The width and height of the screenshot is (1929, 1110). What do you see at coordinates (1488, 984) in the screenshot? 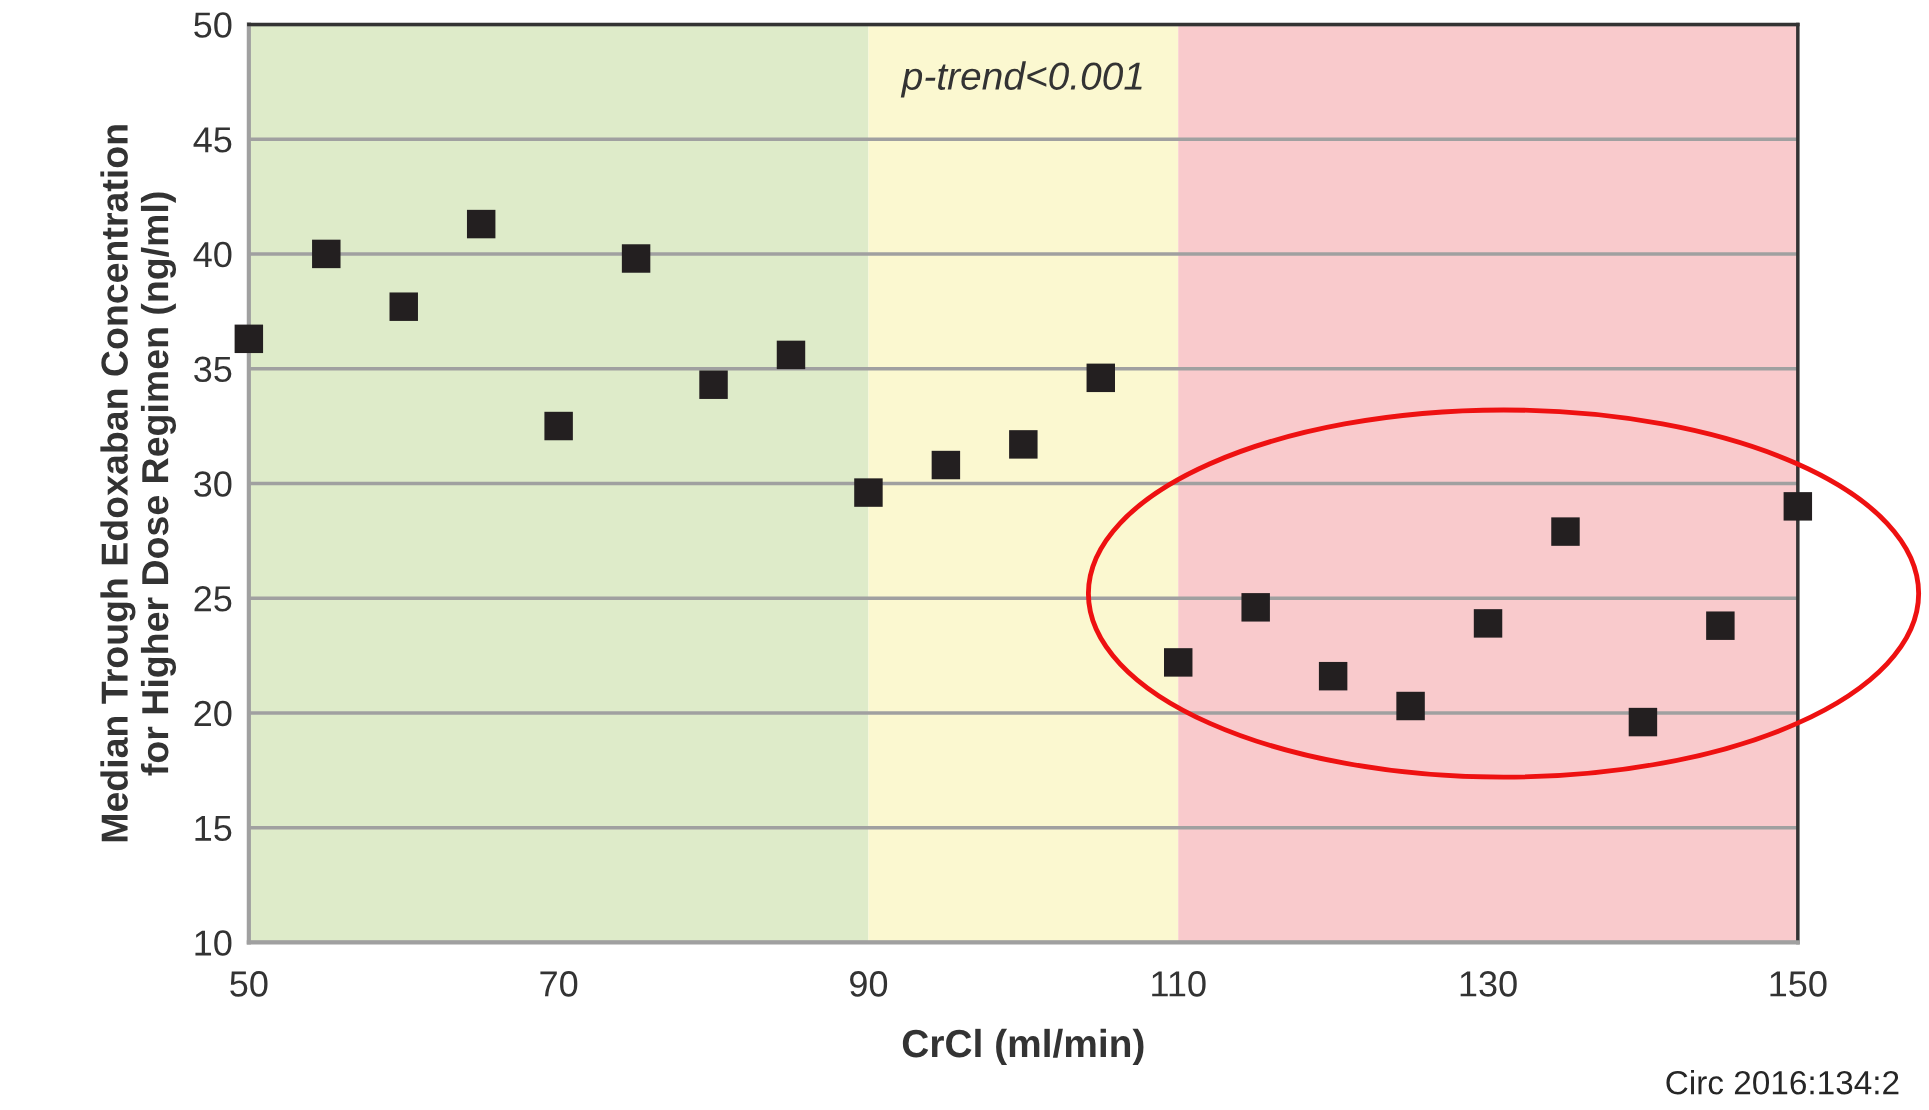
I see `x-tick-label: 130` at bounding box center [1488, 984].